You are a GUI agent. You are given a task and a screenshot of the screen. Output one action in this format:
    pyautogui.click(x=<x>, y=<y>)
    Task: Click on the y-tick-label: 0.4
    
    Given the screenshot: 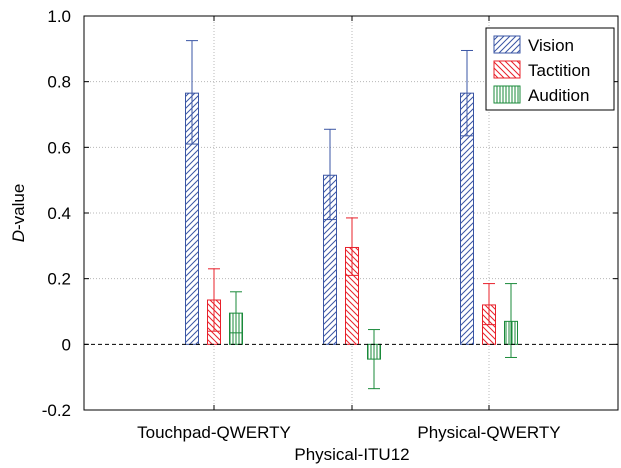 What is the action you would take?
    pyautogui.click(x=59, y=213)
    